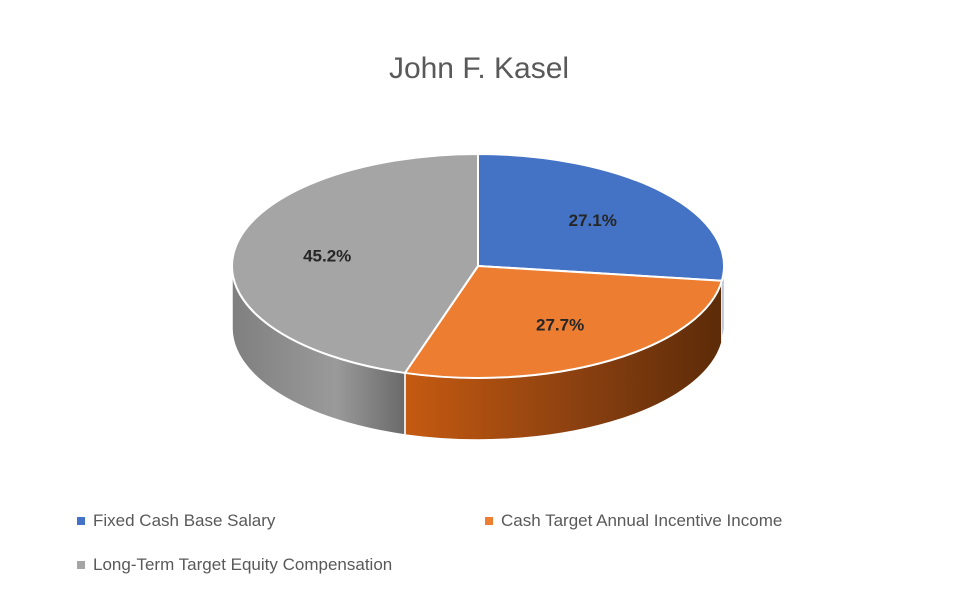 Image resolution: width=958 pixels, height=608 pixels. I want to click on data-label-2: 45.2%, so click(327, 256).